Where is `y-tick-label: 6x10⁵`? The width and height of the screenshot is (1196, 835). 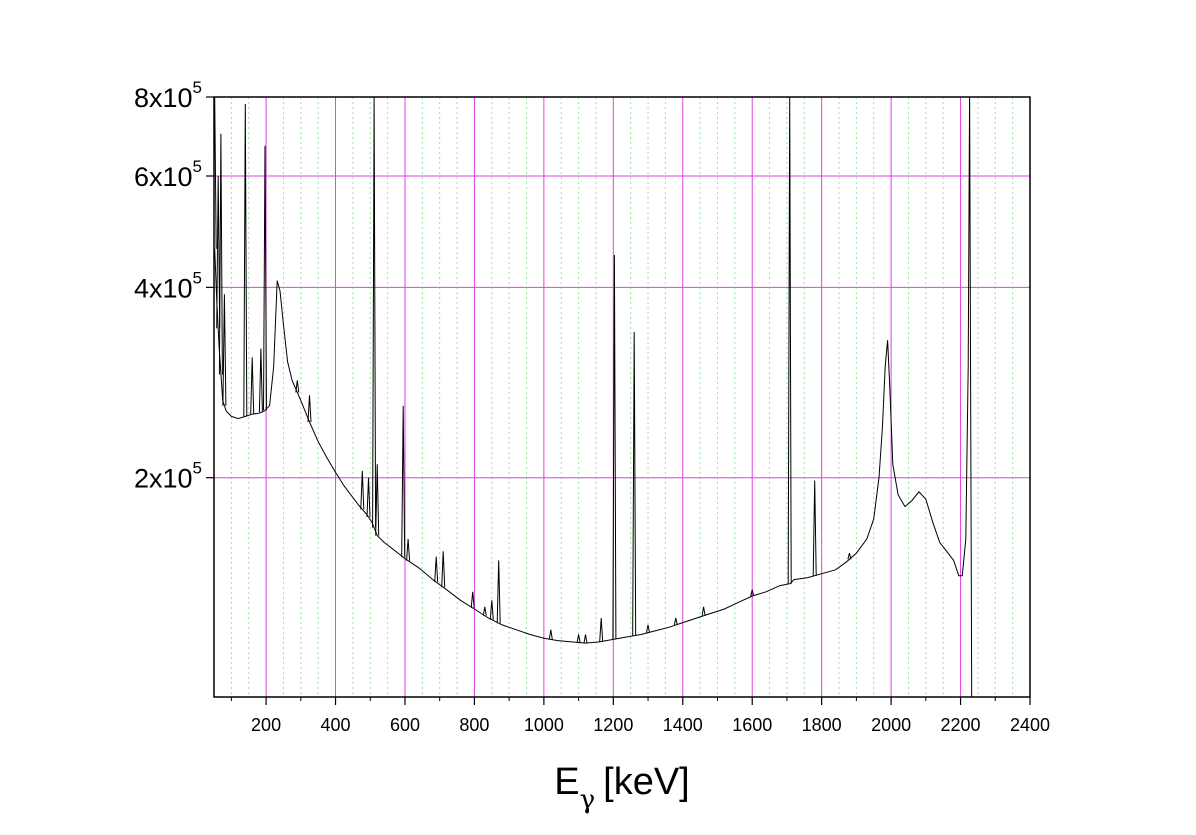
y-tick-label: 6x10⁵ is located at coordinates (168, 174).